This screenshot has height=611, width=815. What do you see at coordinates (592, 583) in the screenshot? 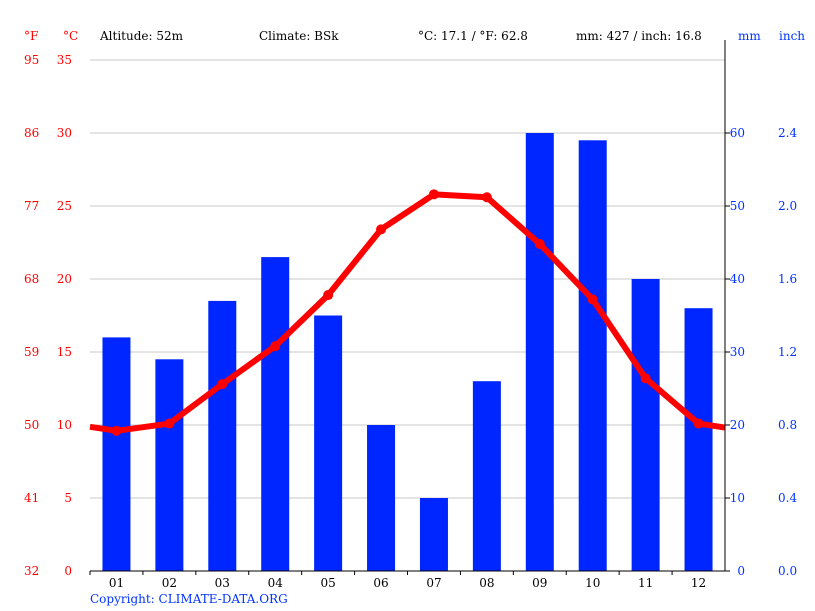
I see `month-label: 10` at bounding box center [592, 583].